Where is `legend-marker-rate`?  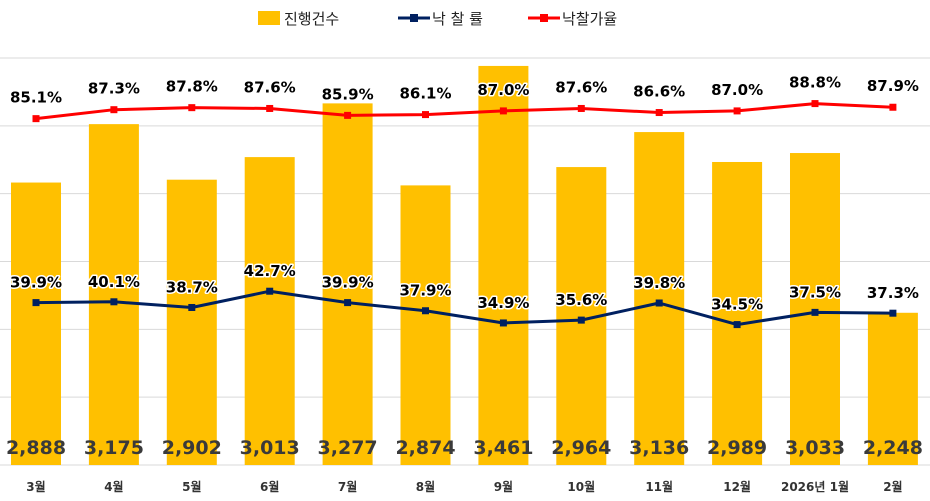 legend-marker-rate is located at coordinates (414, 18).